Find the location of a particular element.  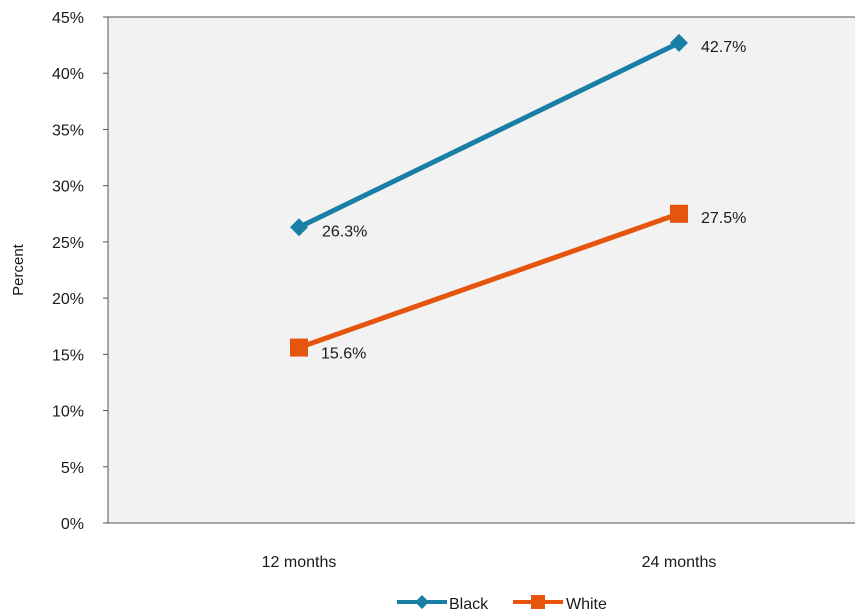

y-tick-label: 40% is located at coordinates (68, 74).